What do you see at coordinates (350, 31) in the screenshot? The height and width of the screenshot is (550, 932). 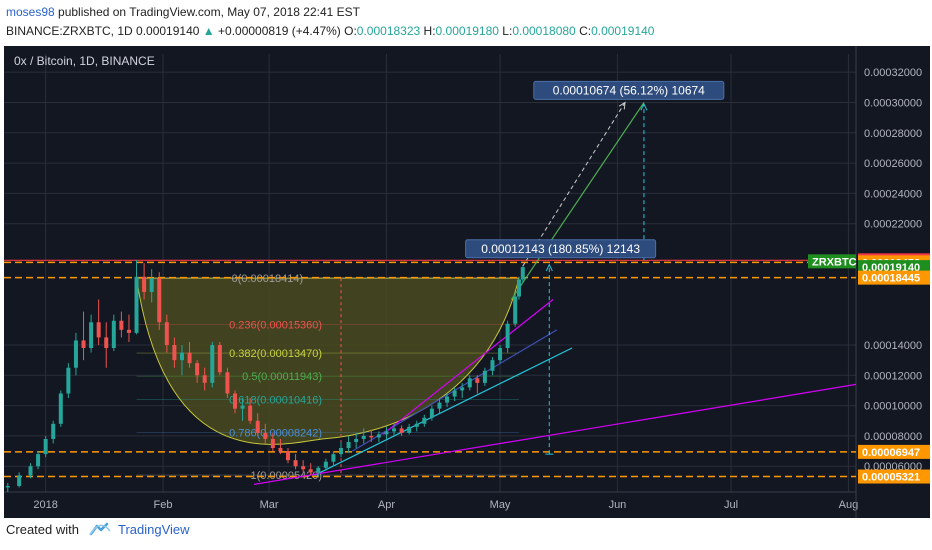 I see `open-label: O:` at bounding box center [350, 31].